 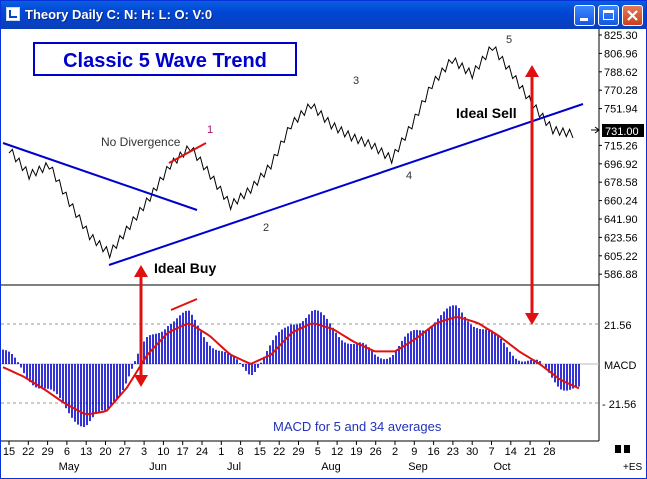 I want to click on date-tick-label: 8, so click(x=241, y=452).